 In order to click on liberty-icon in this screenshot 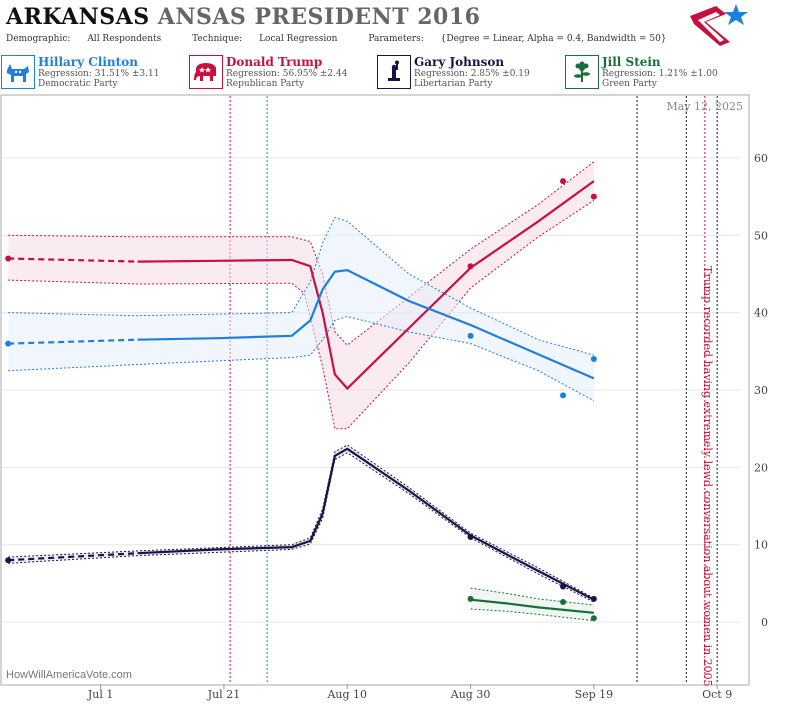, I will do `click(394, 72)`.